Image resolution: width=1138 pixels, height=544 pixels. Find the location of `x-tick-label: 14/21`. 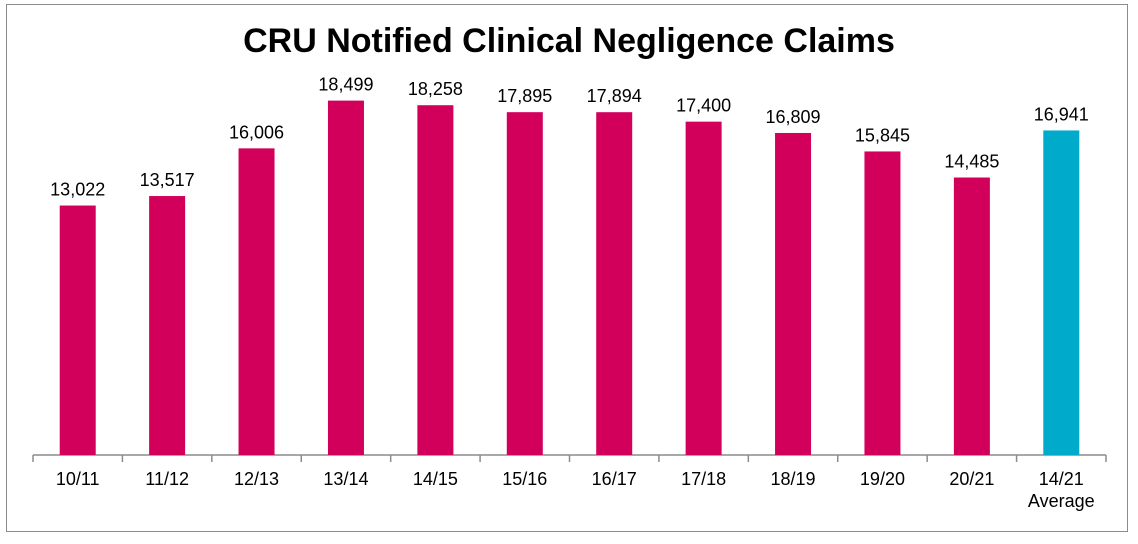

x-tick-label: 14/21 is located at coordinates (1061, 479).